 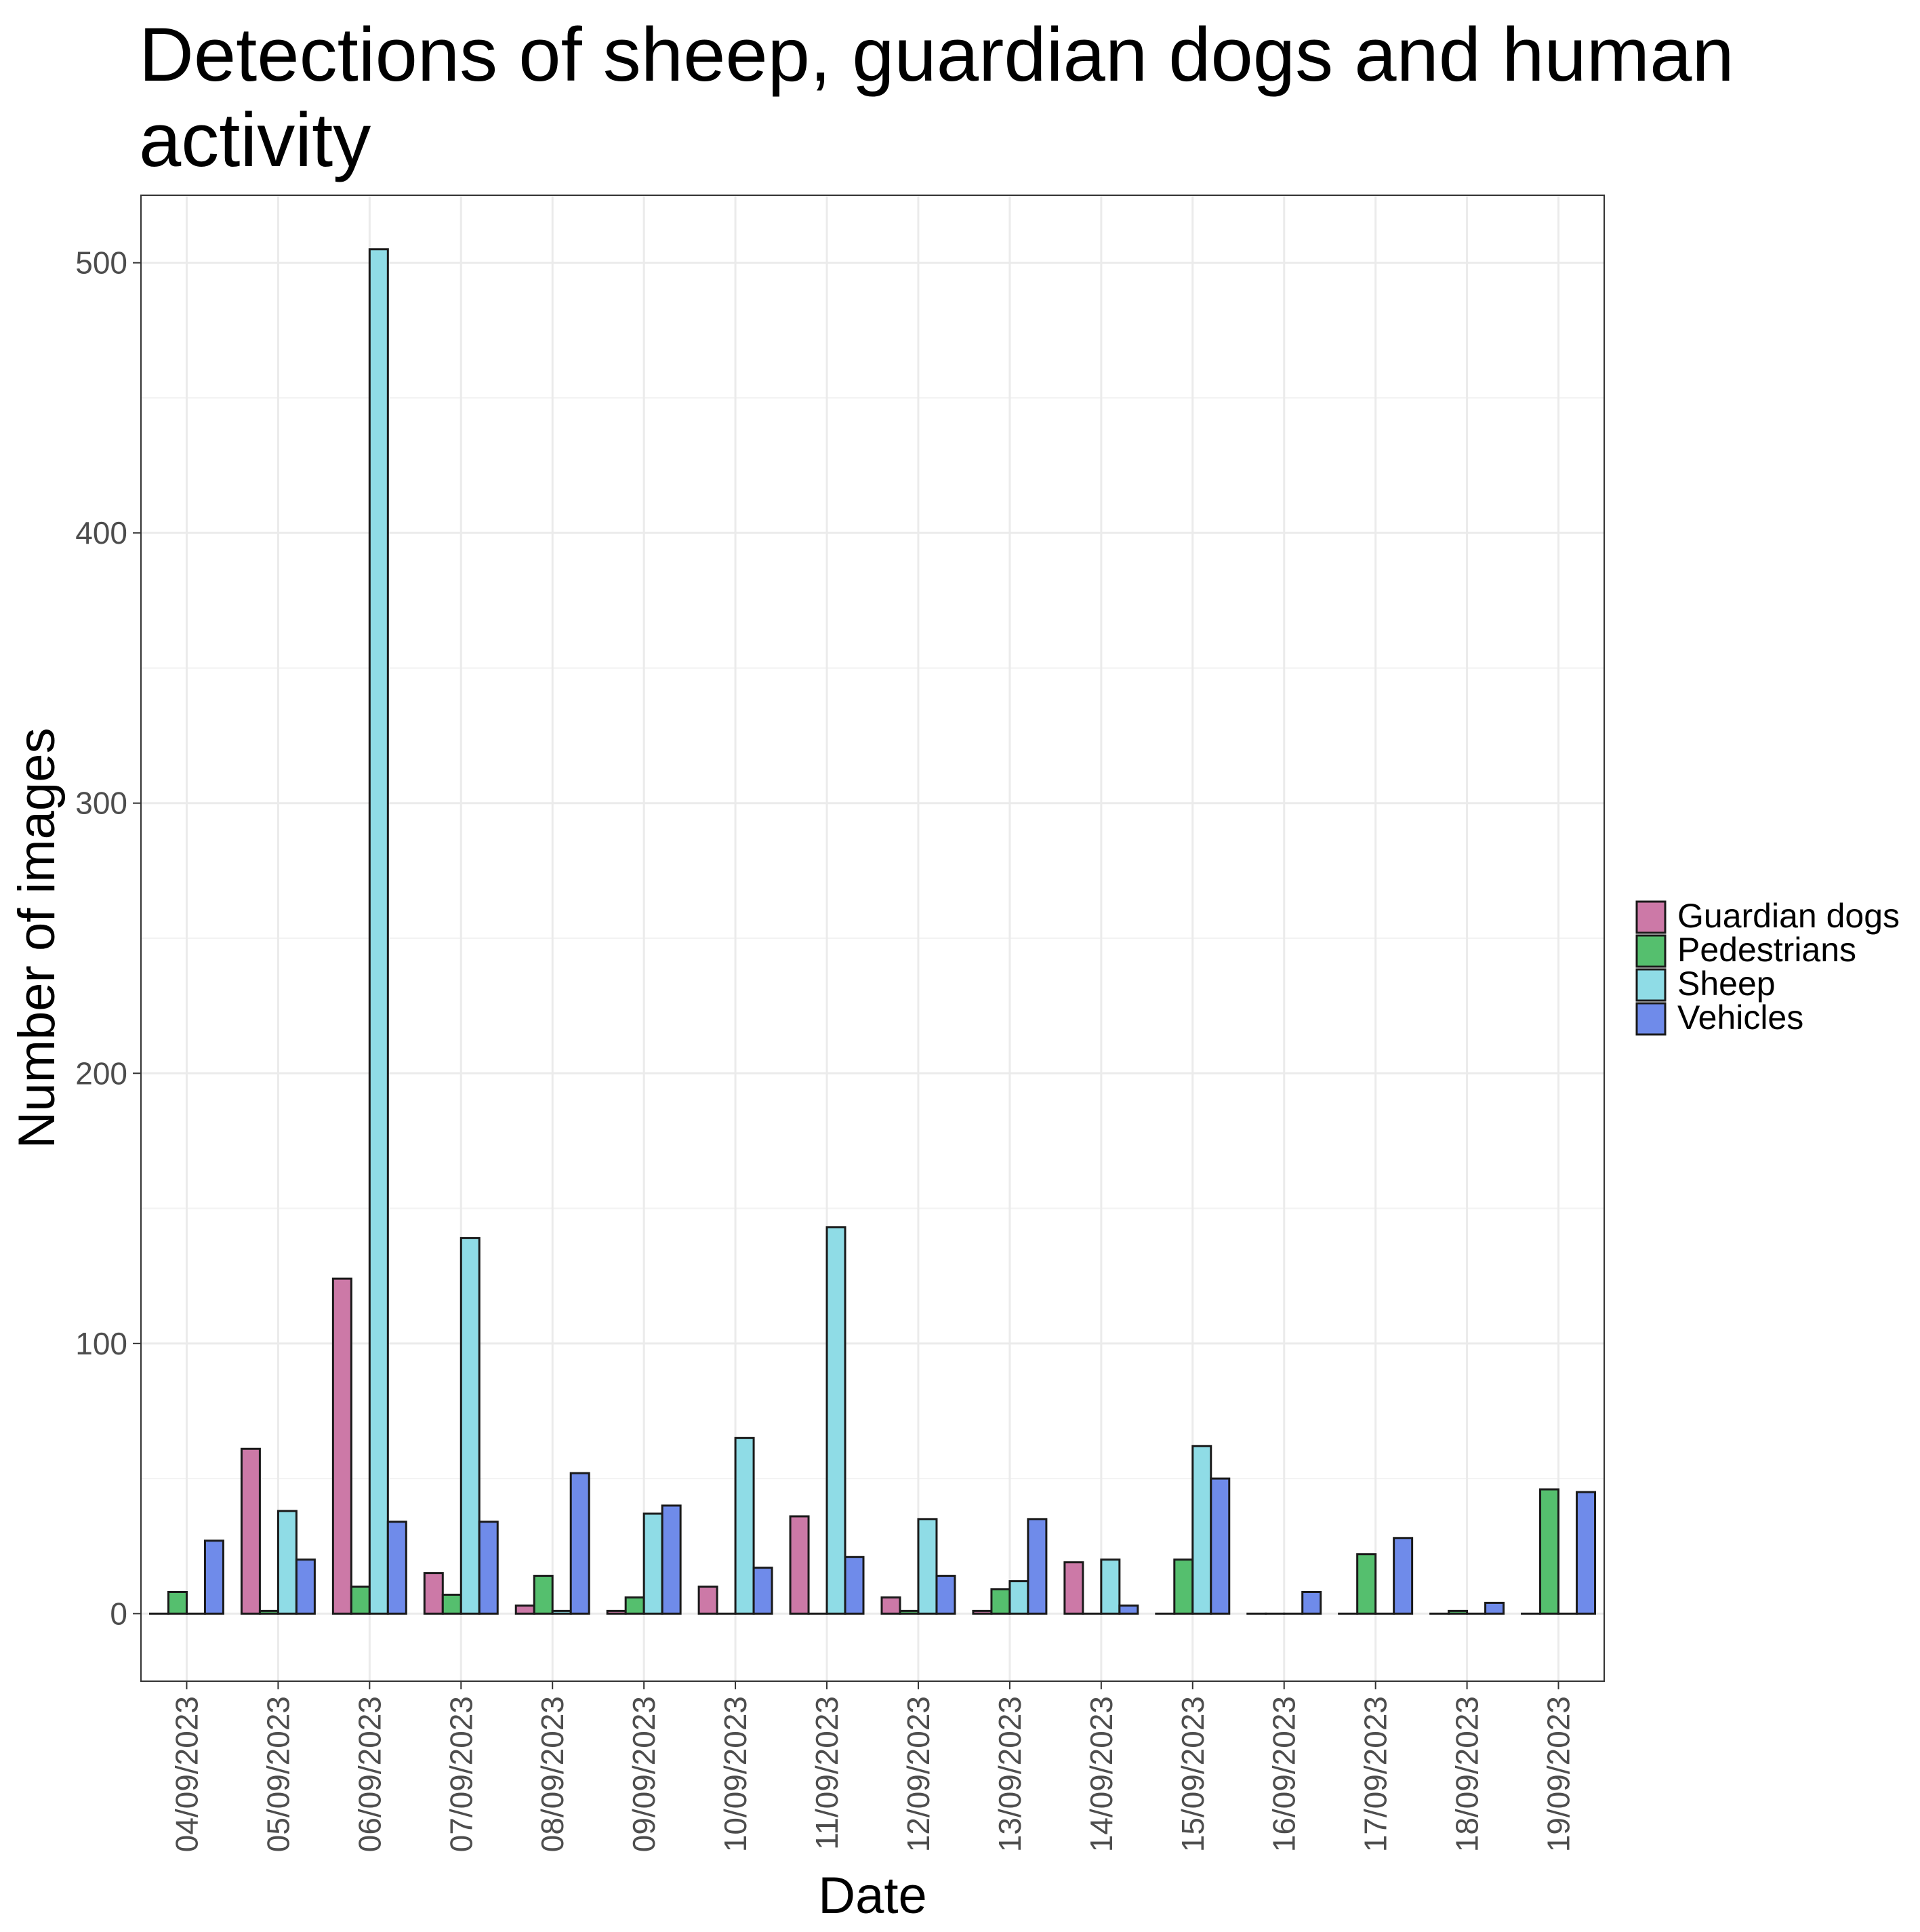 What do you see at coordinates (1726, 984) in the screenshot?
I see `legend-label: Sheep` at bounding box center [1726, 984].